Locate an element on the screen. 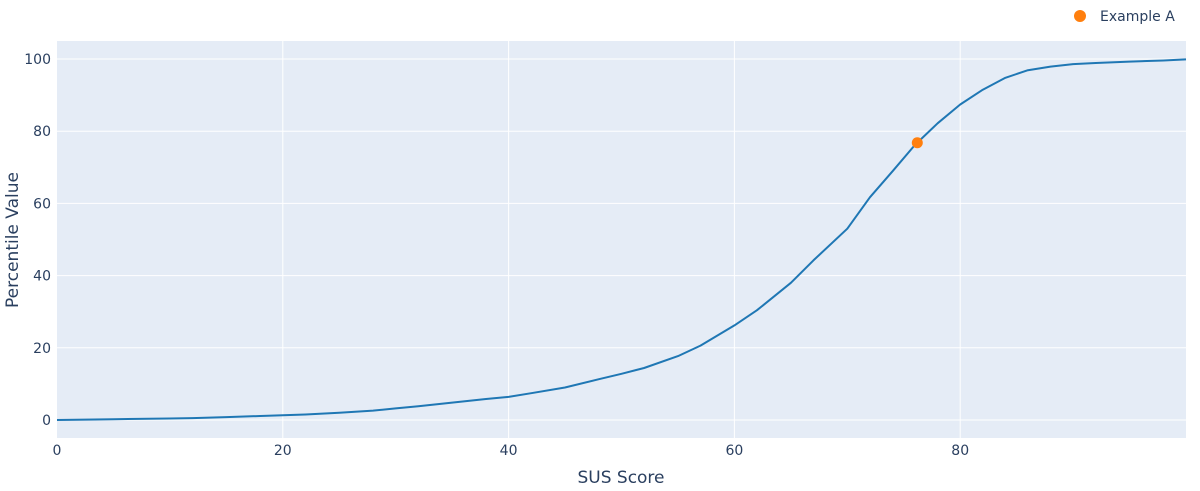 Image resolution: width=1200 pixels, height=491 pixels. y-axis-ticks: 0 20 40 60 80 100 is located at coordinates (37, 240).